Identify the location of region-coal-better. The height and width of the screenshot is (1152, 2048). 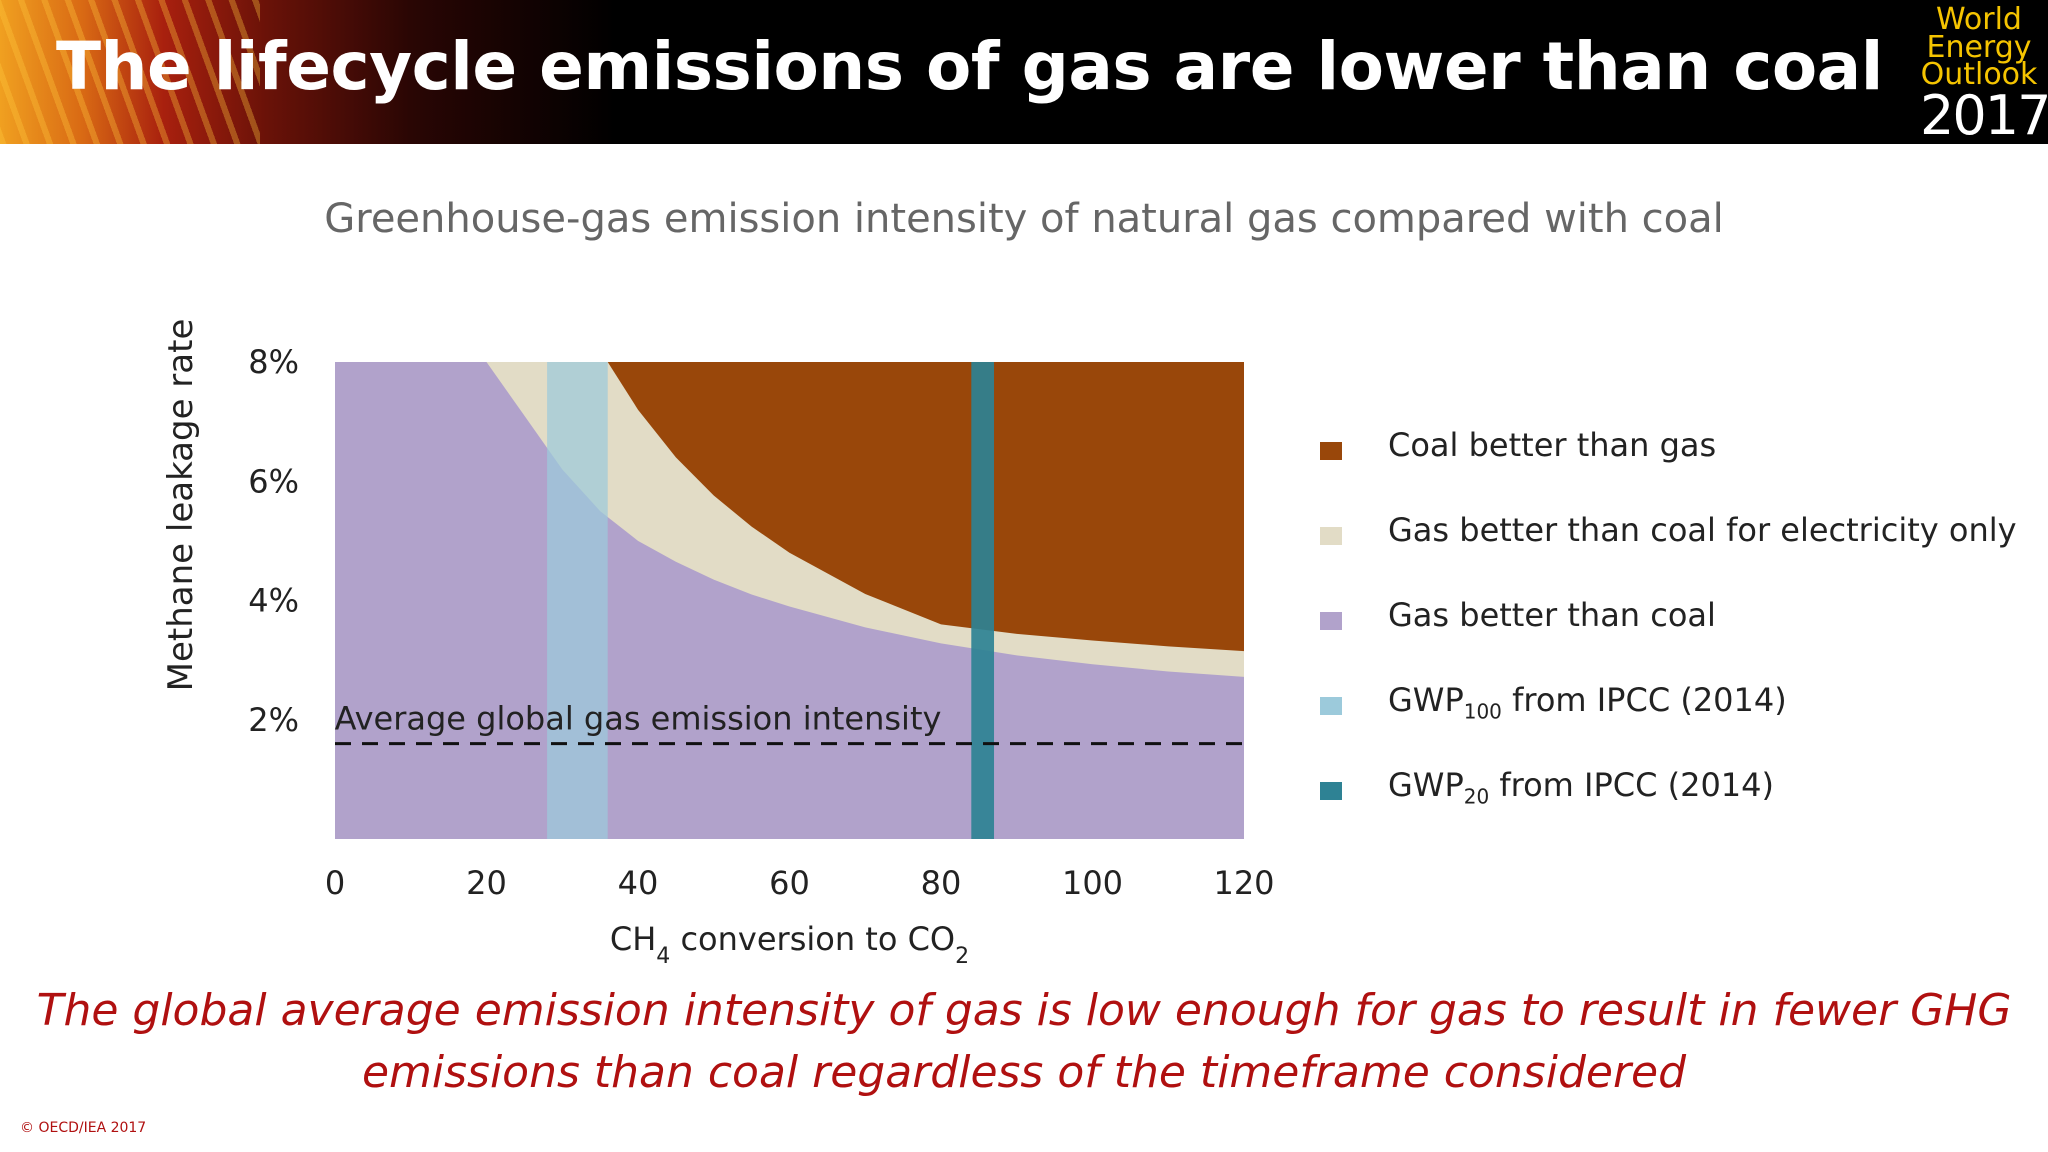
(925, 507).